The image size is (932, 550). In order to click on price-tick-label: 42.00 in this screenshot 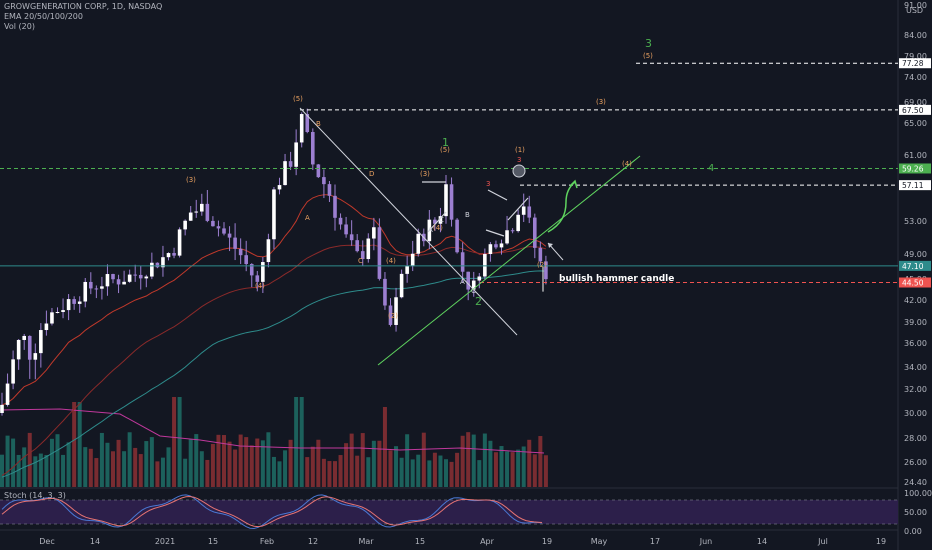, I will do `click(915, 300)`.